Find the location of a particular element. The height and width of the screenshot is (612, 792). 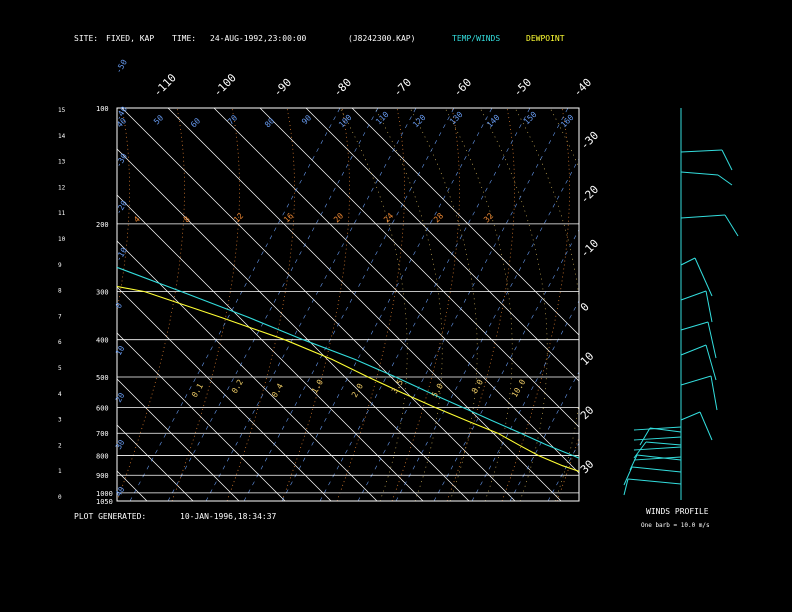

height-tick-label: 8 is located at coordinates (60, 291).